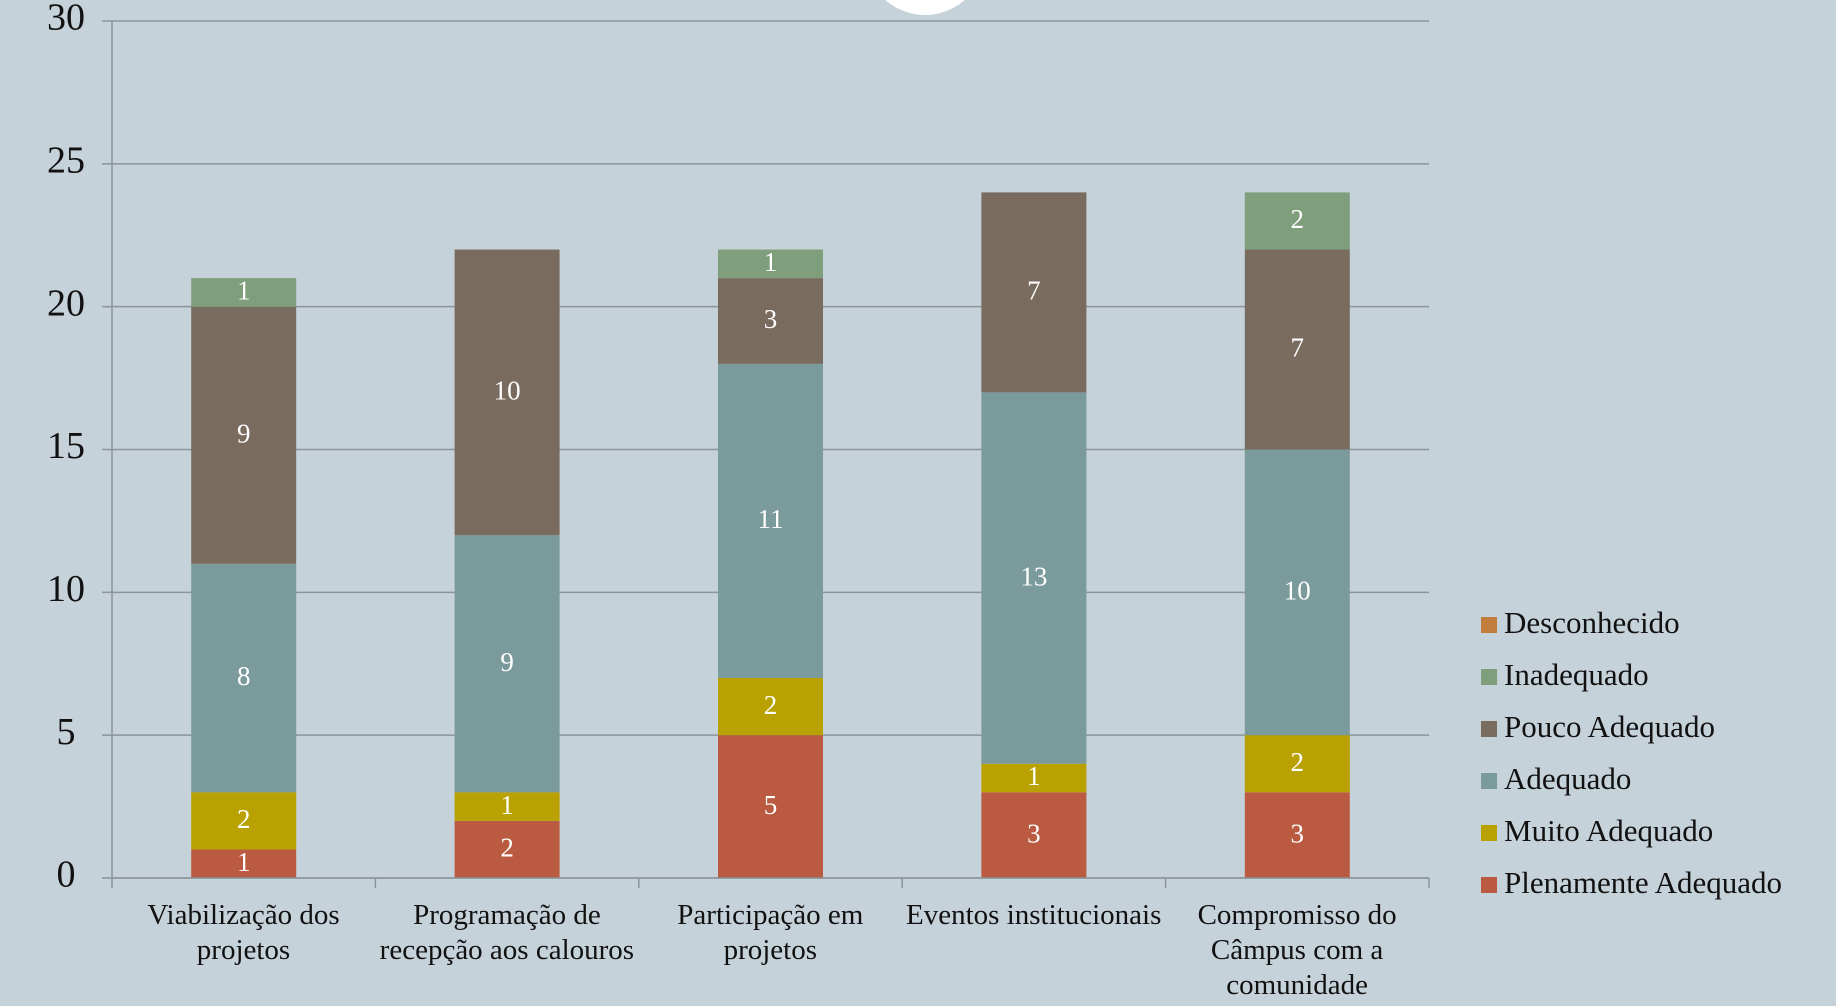 The width and height of the screenshot is (1836, 1006). What do you see at coordinates (1034, 915) in the screenshot?
I see `x-tick-label: Eventos institucionais` at bounding box center [1034, 915].